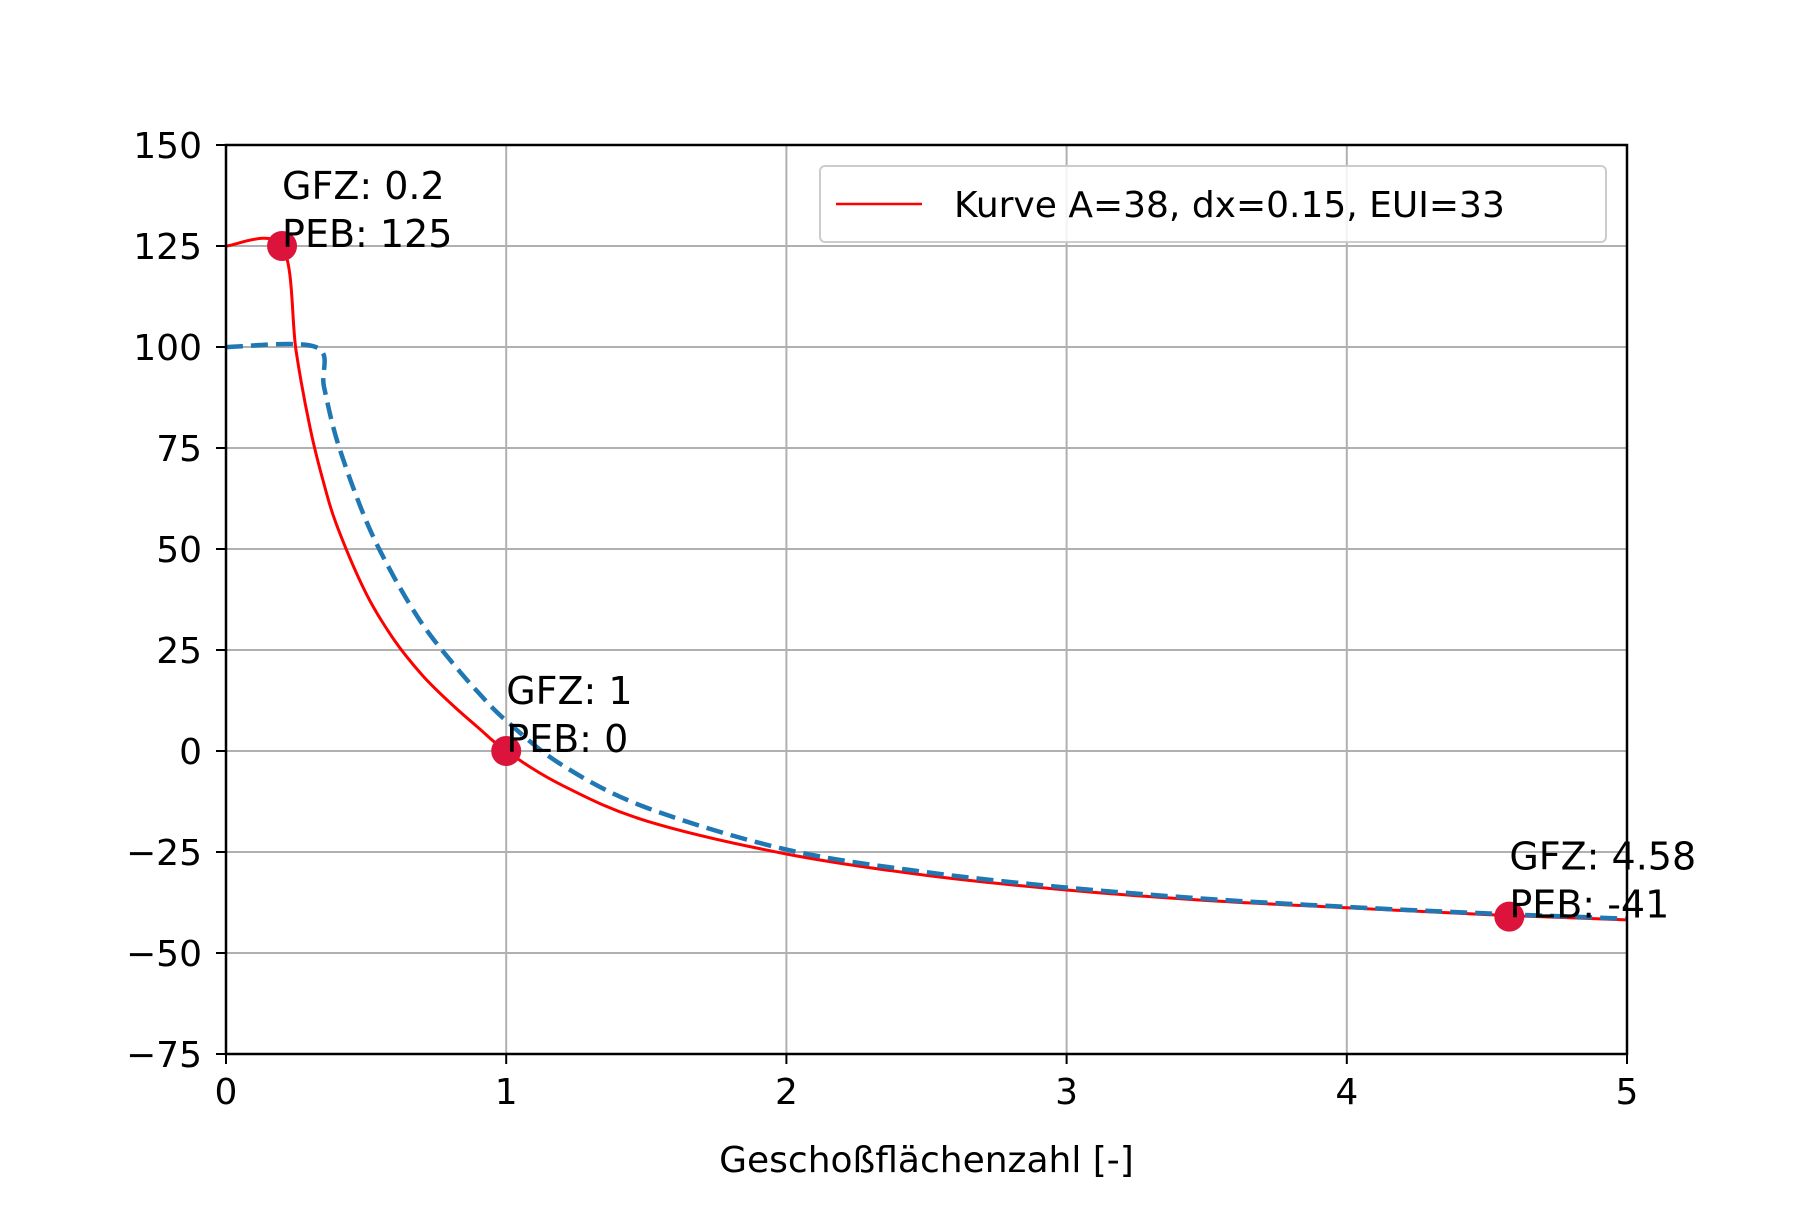 This screenshot has width=1800, height=1205. What do you see at coordinates (1066, 1092) in the screenshot?
I see `x-tick-label: 3` at bounding box center [1066, 1092].